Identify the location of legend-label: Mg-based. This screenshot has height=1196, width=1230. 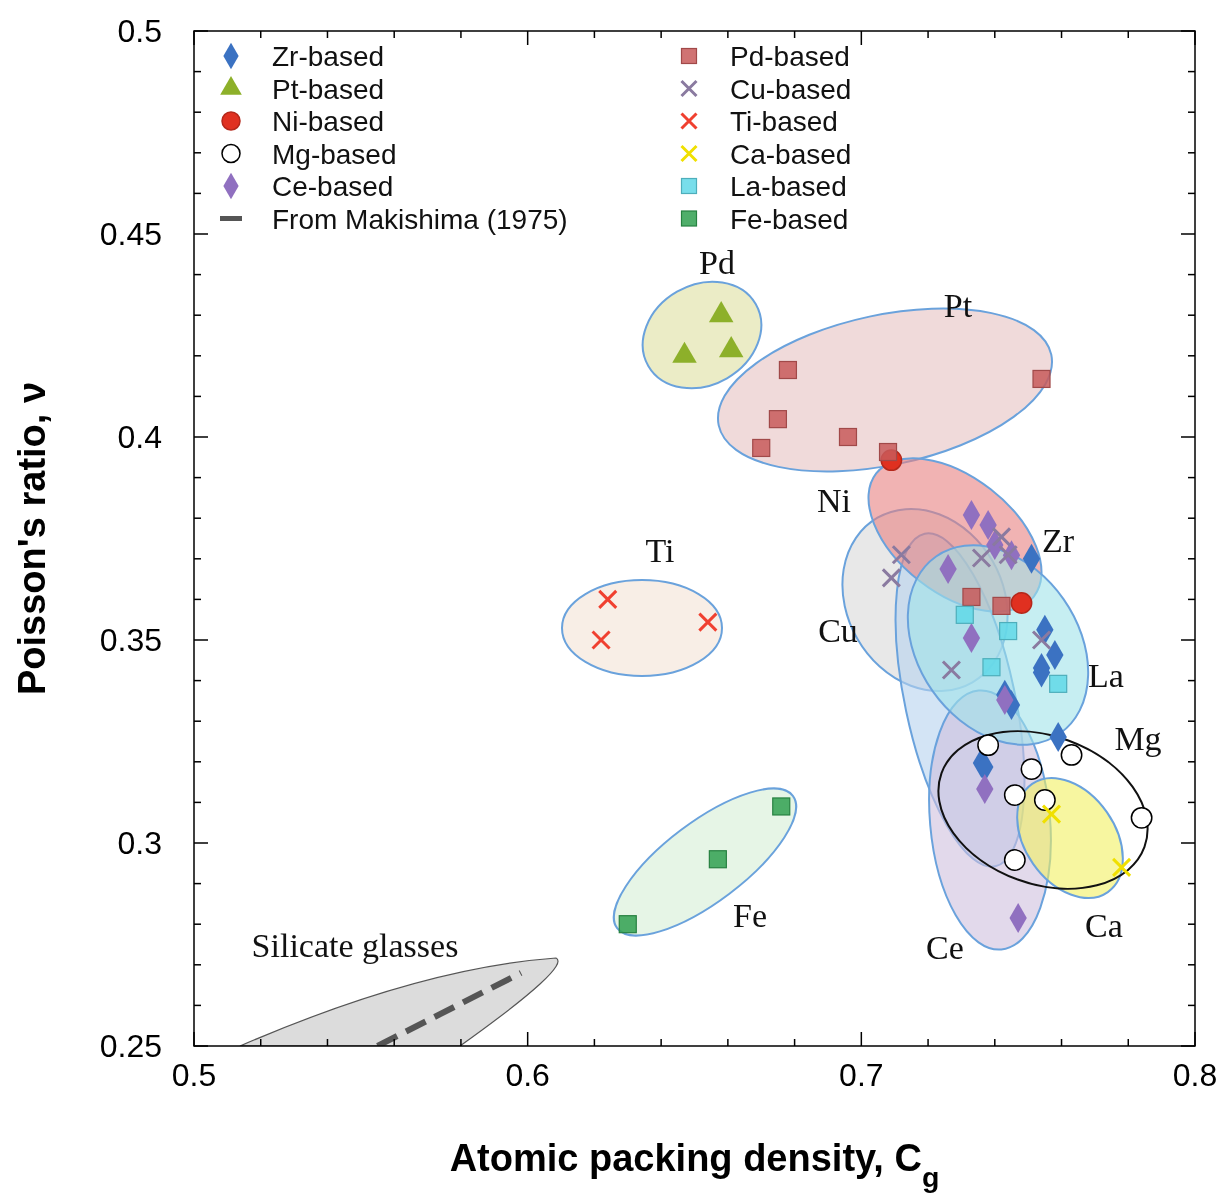
(334, 154).